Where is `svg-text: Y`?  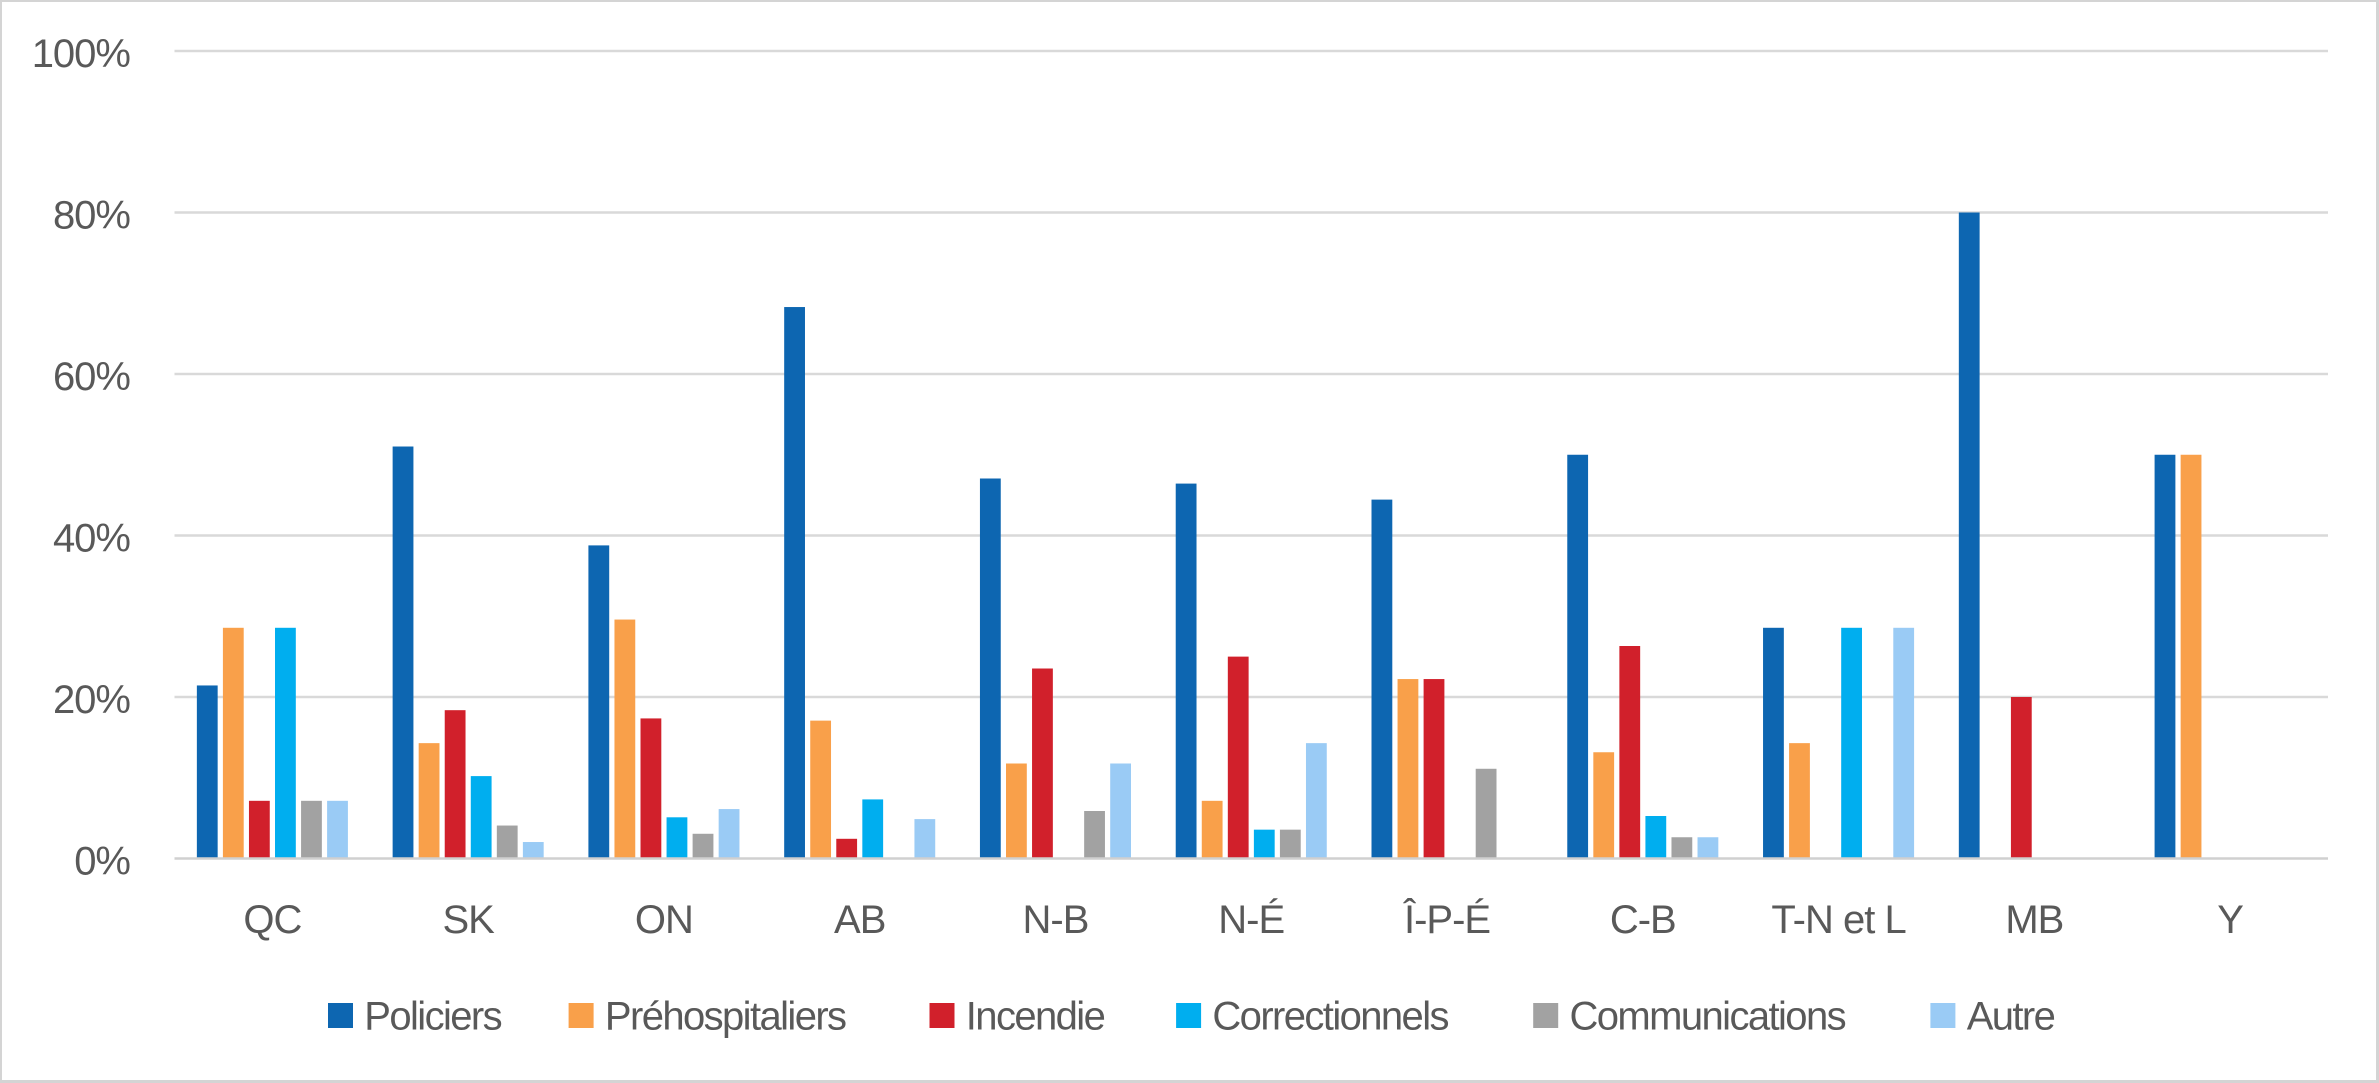
svg-text: Y is located at coordinates (2230, 920).